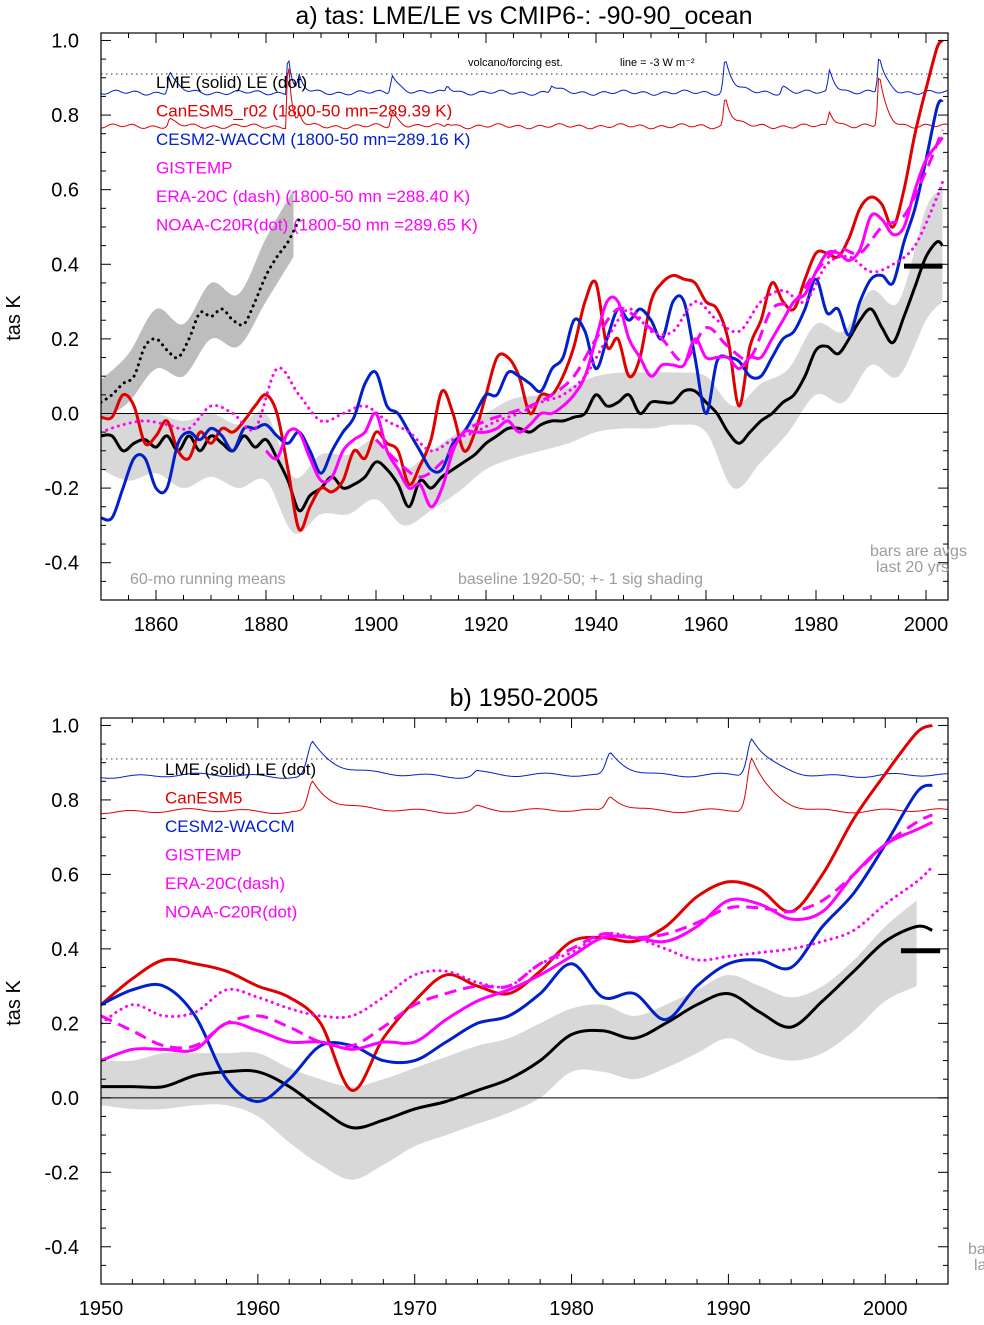 The height and width of the screenshot is (1325, 984). I want to click on x-tick-label: 1970, so click(414, 1309).